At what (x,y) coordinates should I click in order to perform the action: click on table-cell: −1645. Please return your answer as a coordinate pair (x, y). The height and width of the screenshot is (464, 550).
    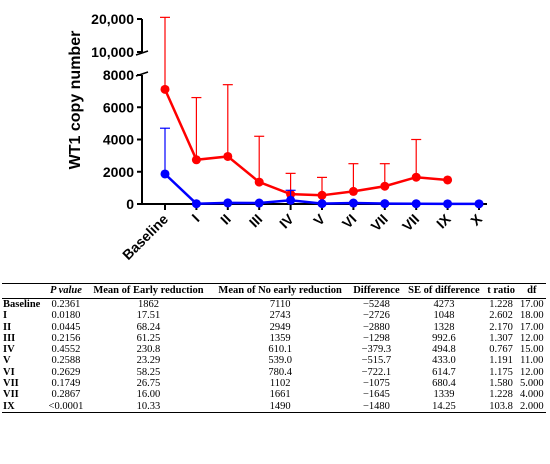
    Looking at the image, I should click on (376, 395).